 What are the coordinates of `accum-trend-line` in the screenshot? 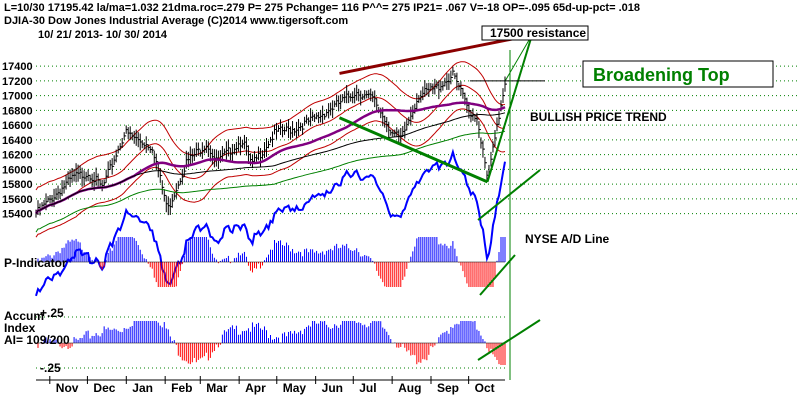 It's located at (509, 340).